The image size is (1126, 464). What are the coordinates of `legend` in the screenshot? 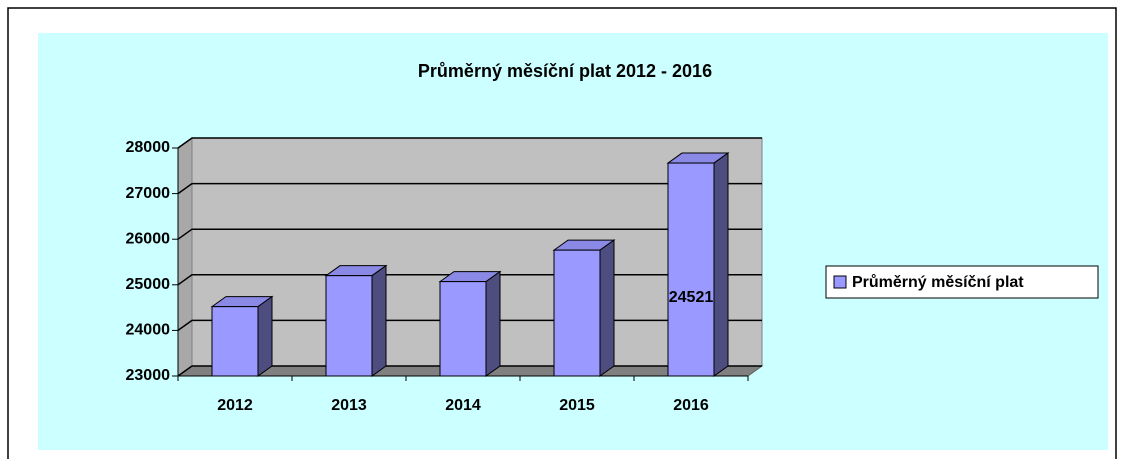 It's located at (962, 282).